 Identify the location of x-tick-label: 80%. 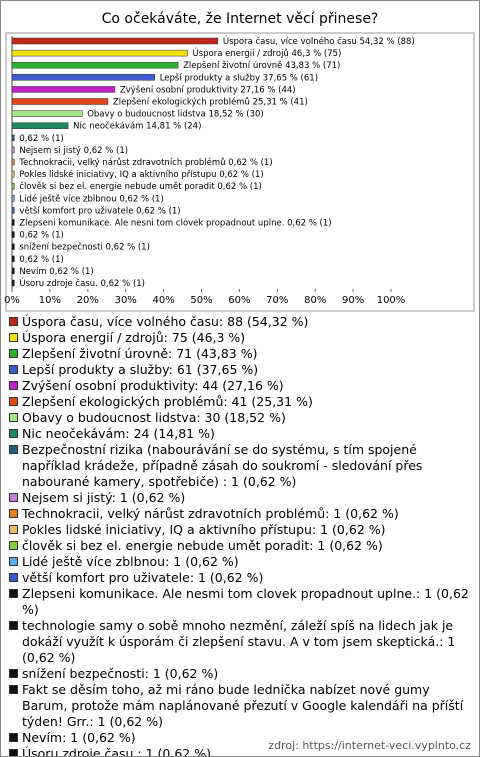
(315, 300).